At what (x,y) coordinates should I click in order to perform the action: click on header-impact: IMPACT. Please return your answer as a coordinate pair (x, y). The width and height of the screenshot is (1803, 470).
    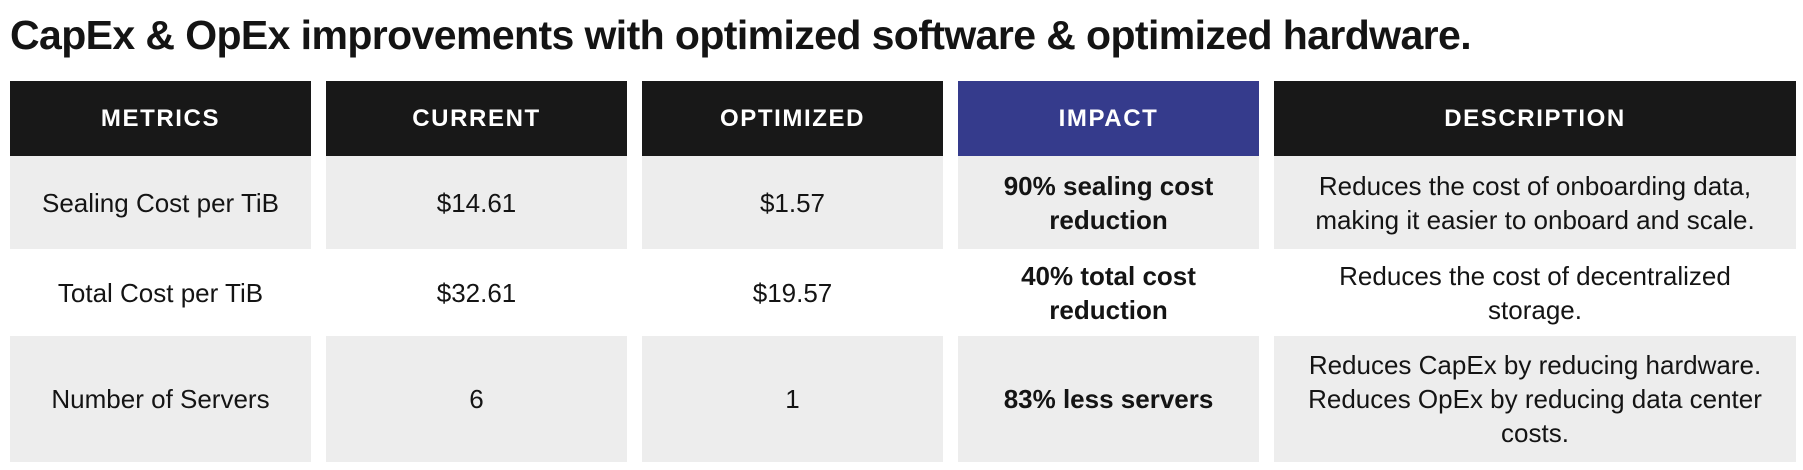
    Looking at the image, I should click on (1108, 118).